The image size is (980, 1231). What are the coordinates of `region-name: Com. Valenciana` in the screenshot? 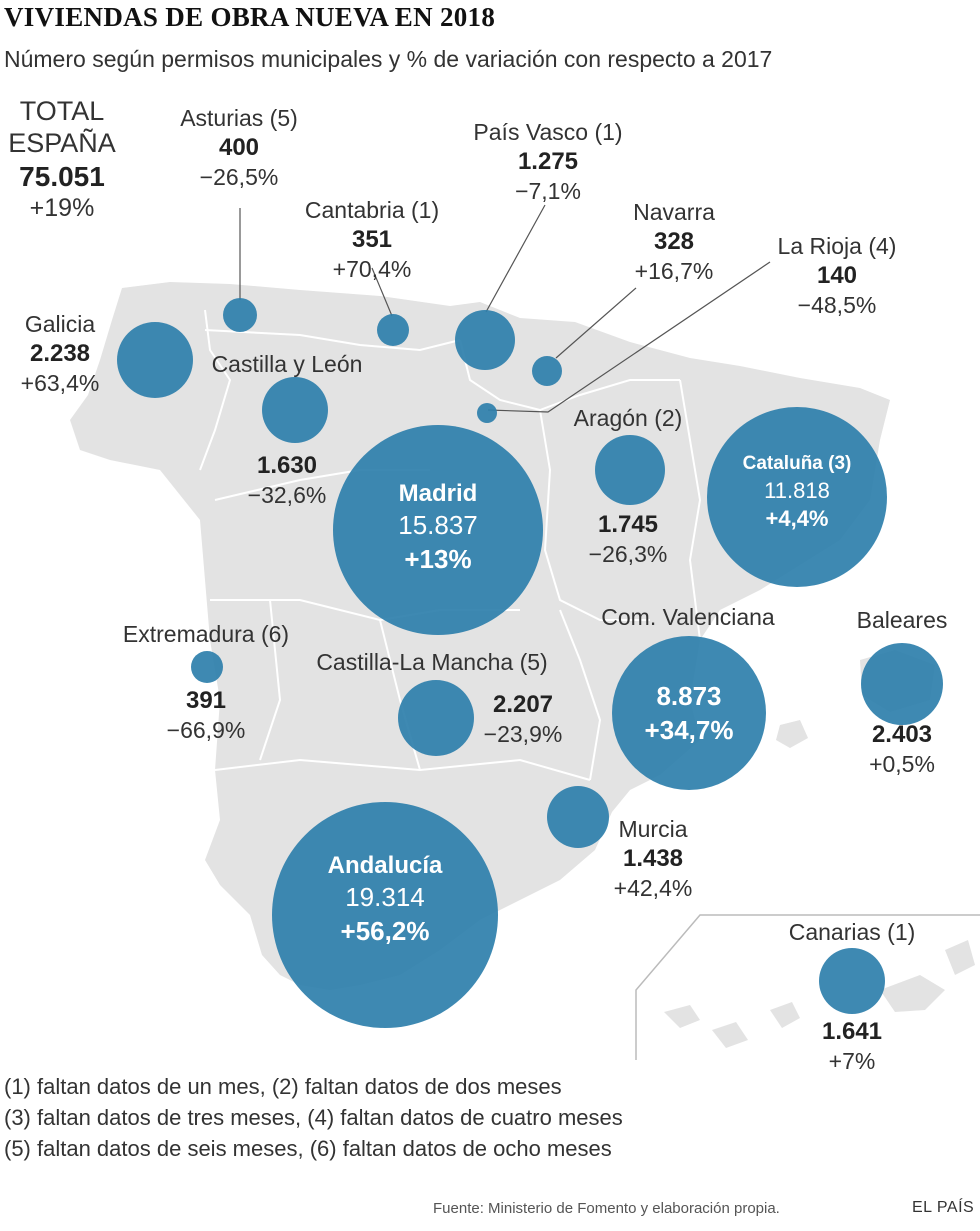 It's located at (688, 617).